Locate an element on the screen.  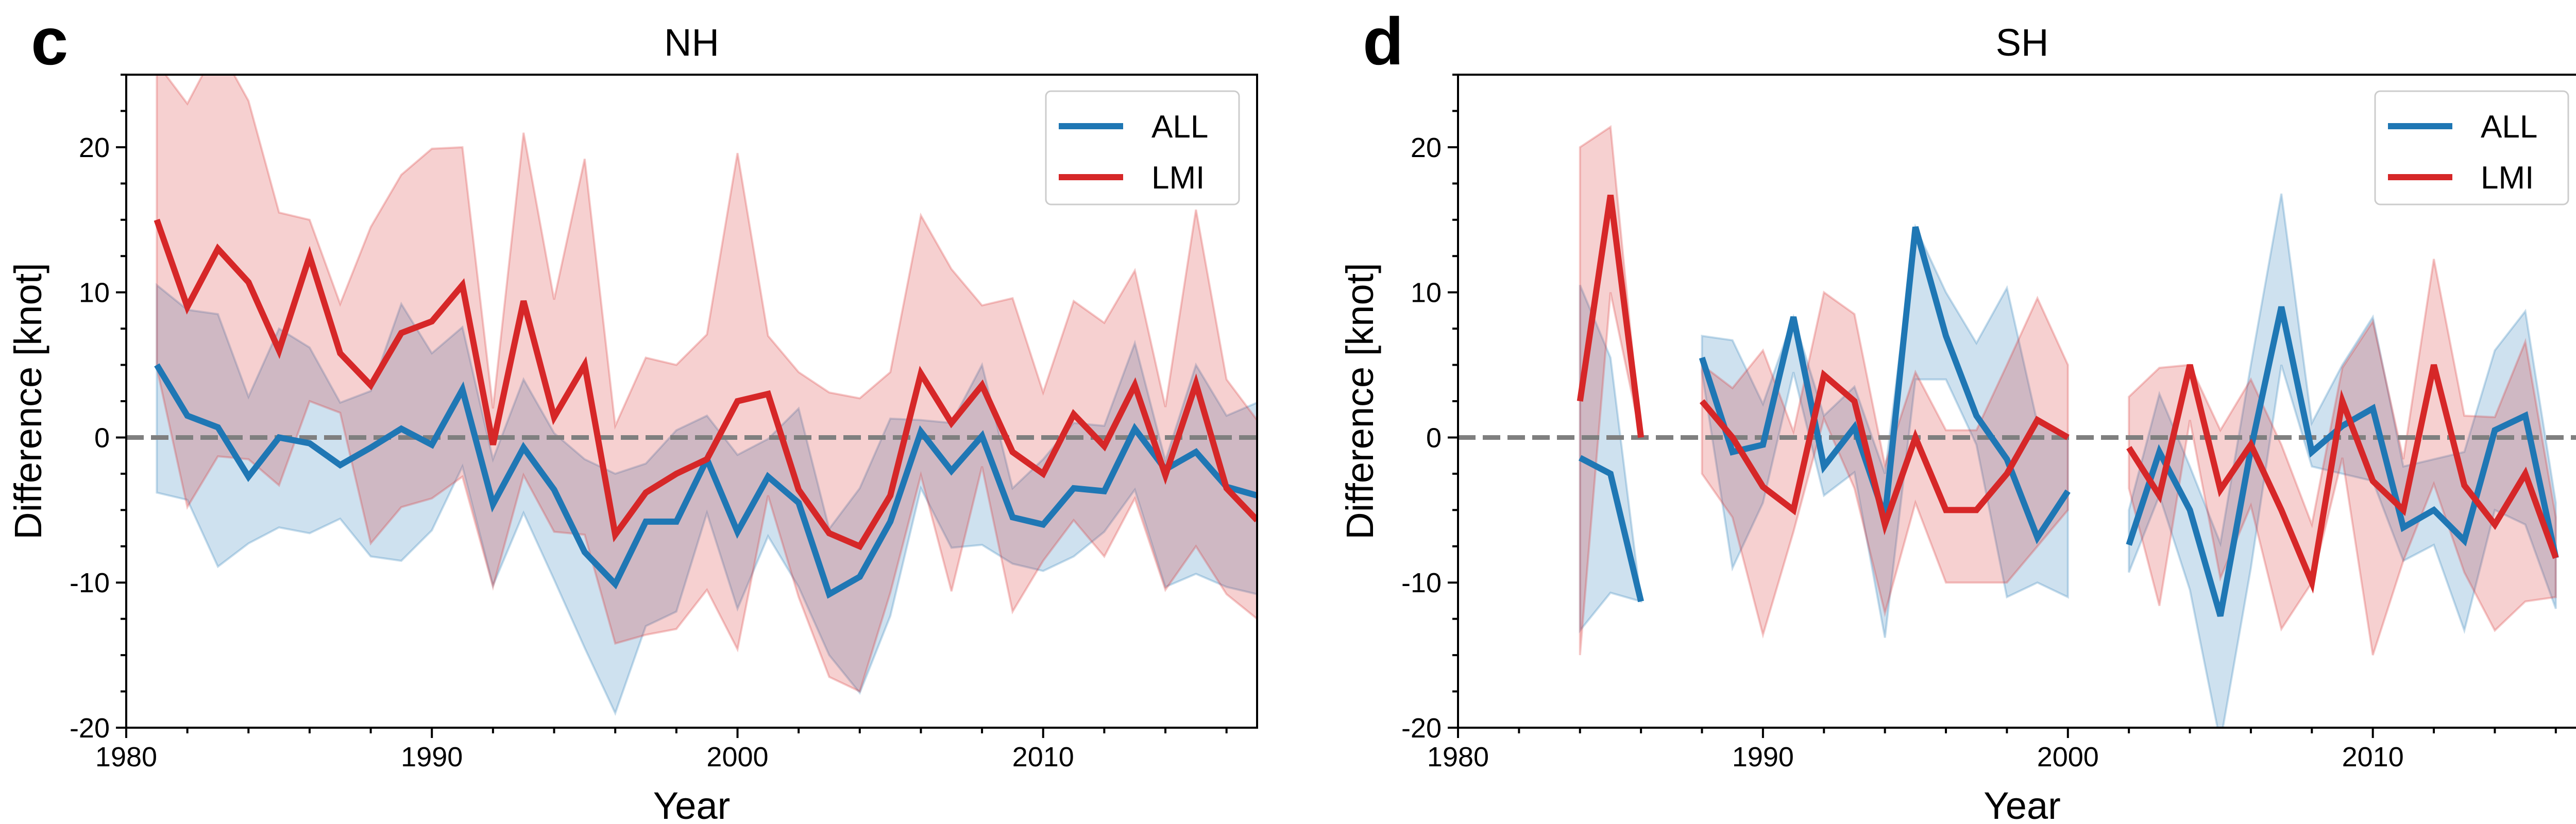
band-all is located at coordinates (2342, 460).